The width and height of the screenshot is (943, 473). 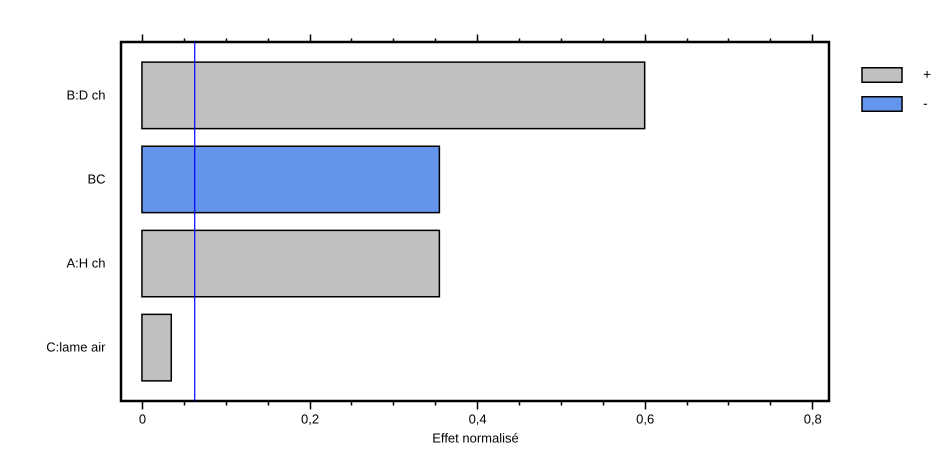 What do you see at coordinates (925, 103) in the screenshot?
I see `legend-label: -` at bounding box center [925, 103].